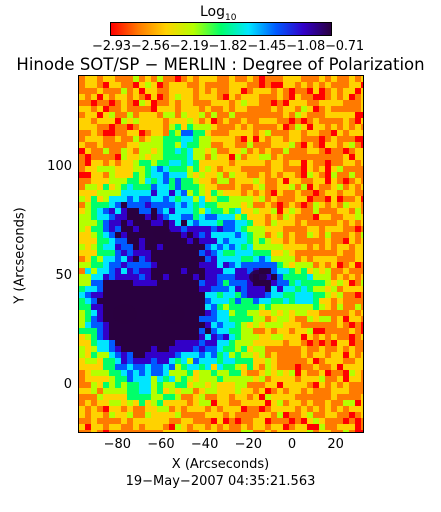 The width and height of the screenshot is (441, 512). What do you see at coordinates (248, 444) in the screenshot?
I see `x-tick-label: −20` at bounding box center [248, 444].